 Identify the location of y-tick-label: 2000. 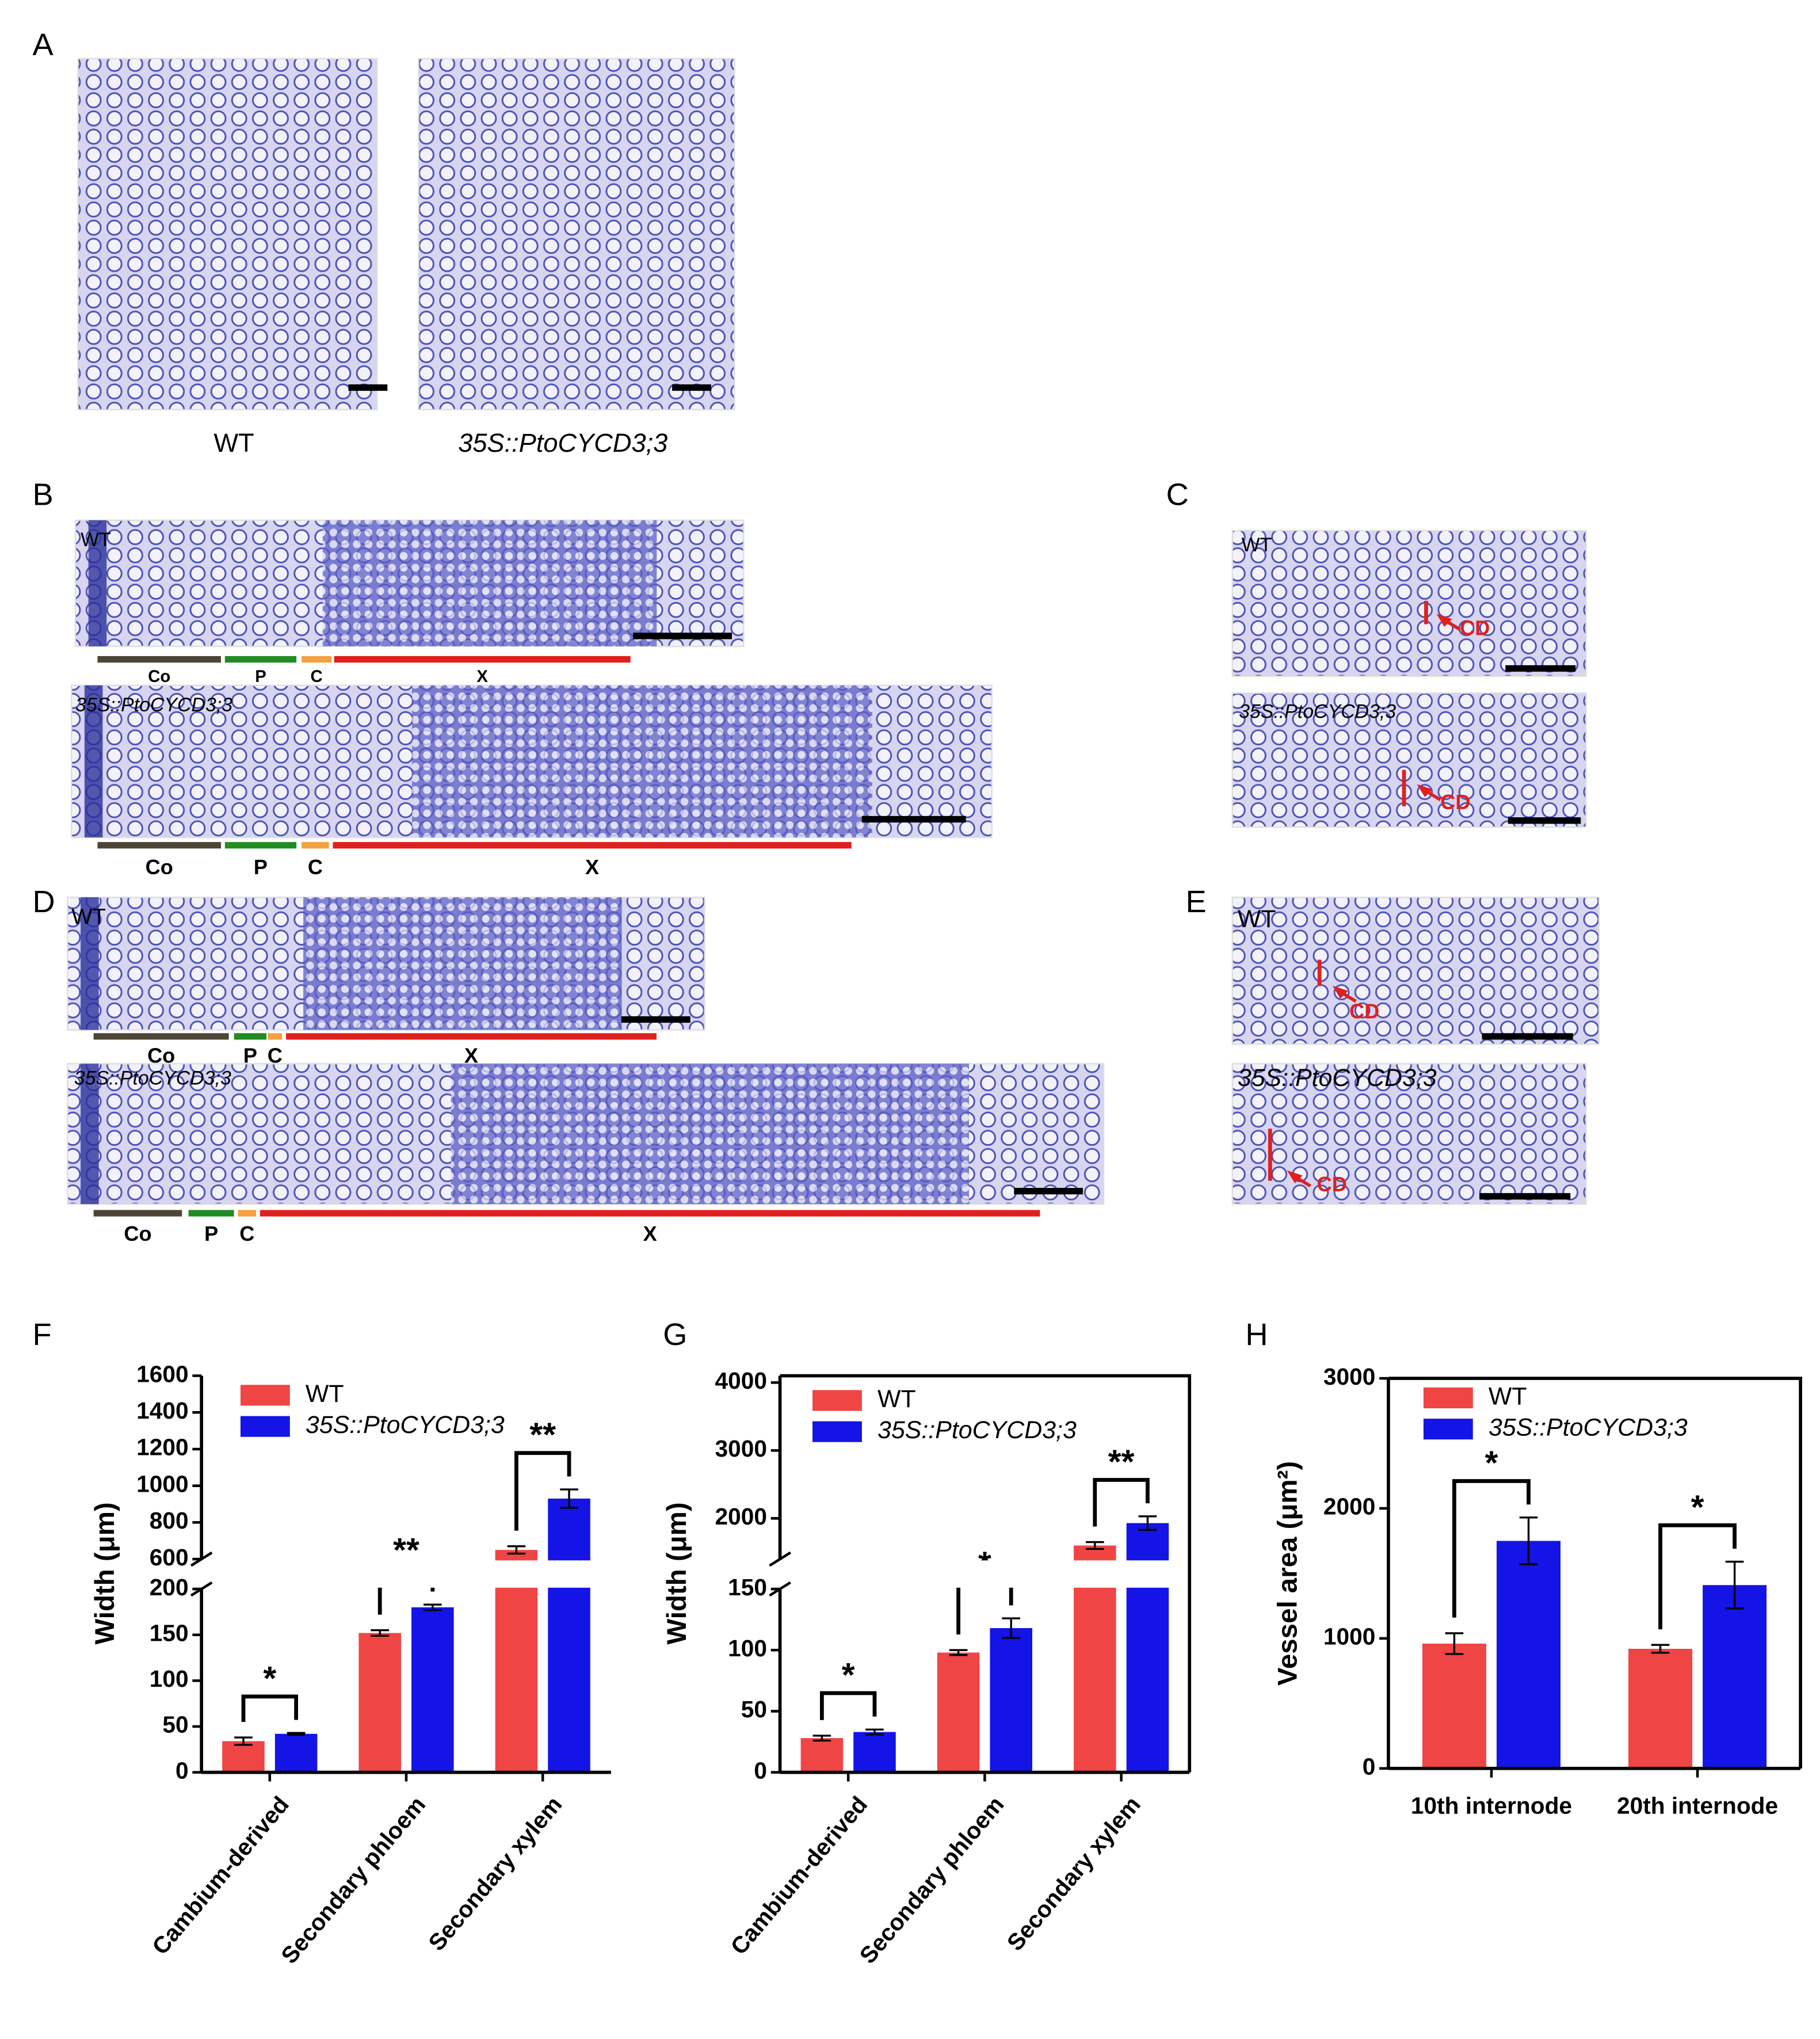
(1349, 1506).